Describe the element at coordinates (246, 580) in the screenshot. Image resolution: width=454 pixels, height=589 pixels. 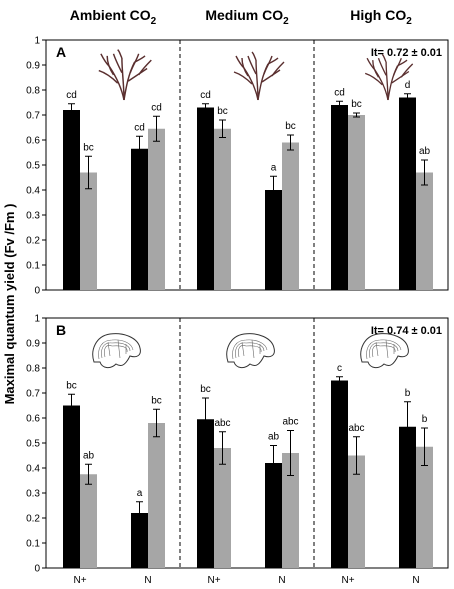
I see `x-axis-labels: N+ N N+ N N+ N` at that location.